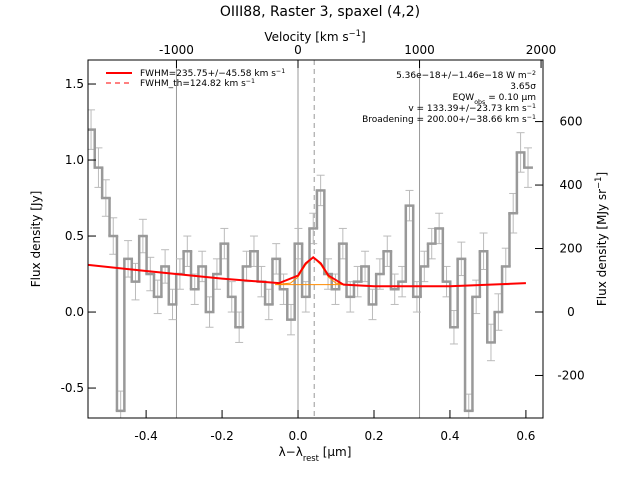  I want to click on x-tick-label: -0.4, so click(145, 436).